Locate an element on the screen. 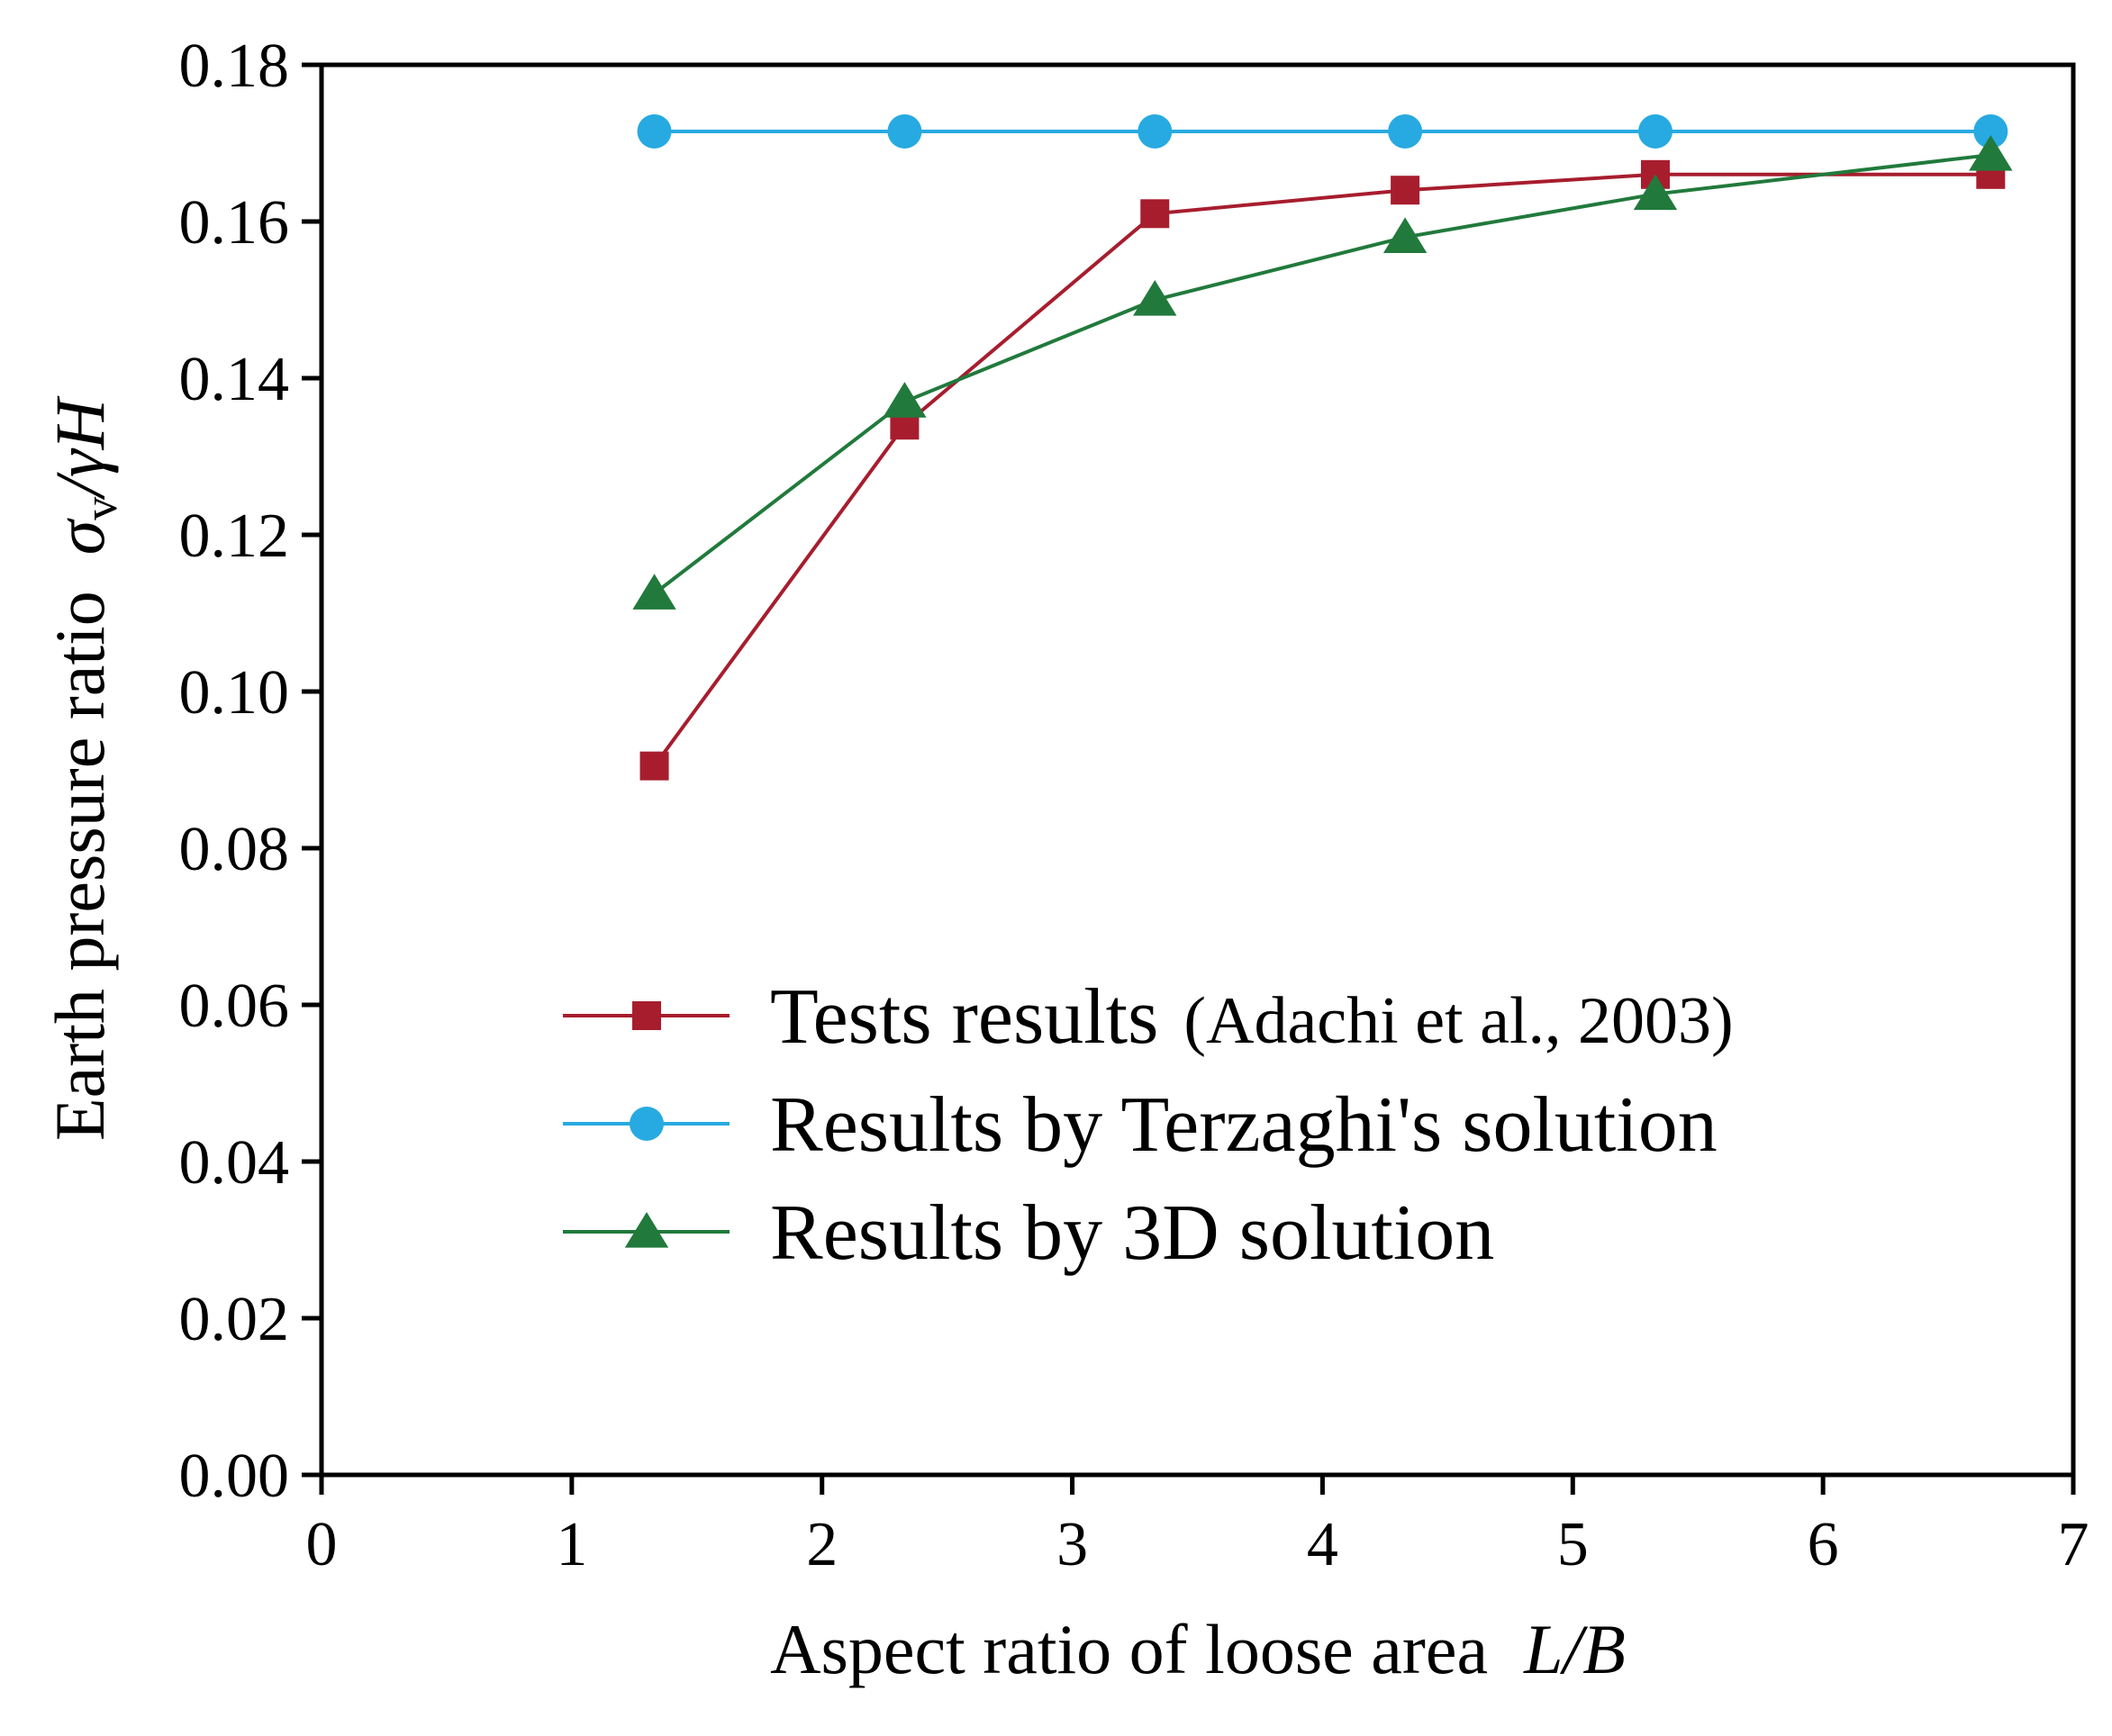  x-tick-label: 7 is located at coordinates (2073, 1544).